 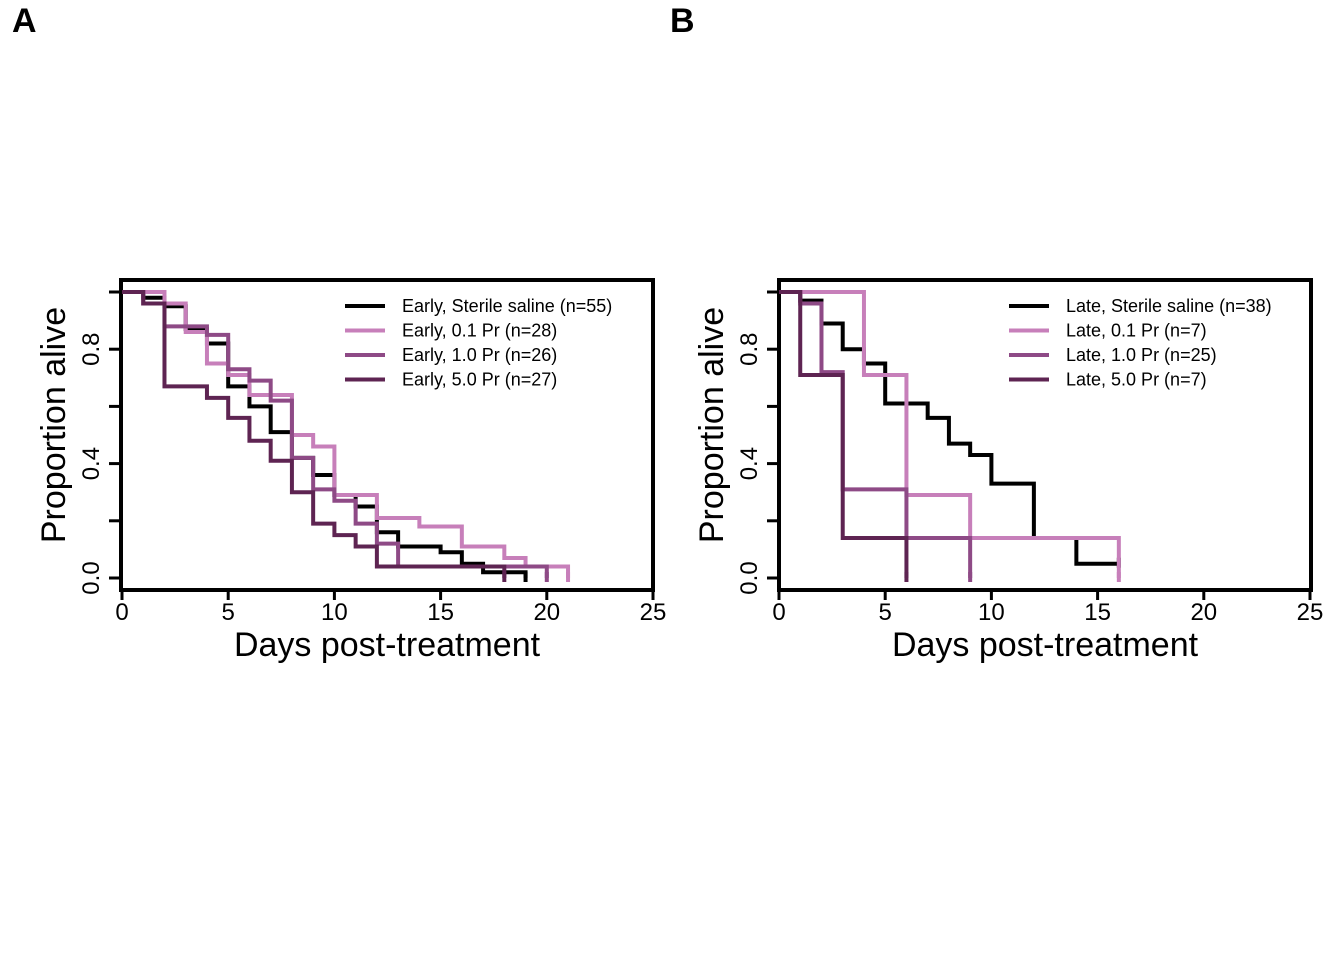 I want to click on legend-label-0: Early, Sterile saline (n=55), so click(x=507, y=306).